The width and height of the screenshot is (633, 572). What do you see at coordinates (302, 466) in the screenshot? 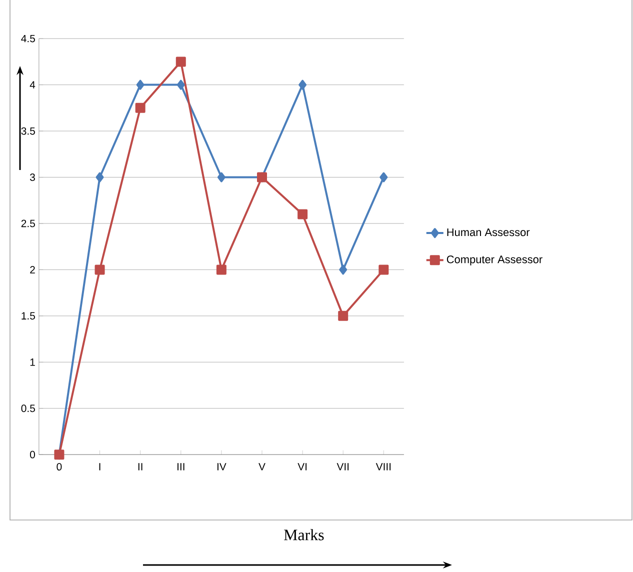
I see `x-tick-label: VI` at bounding box center [302, 466].